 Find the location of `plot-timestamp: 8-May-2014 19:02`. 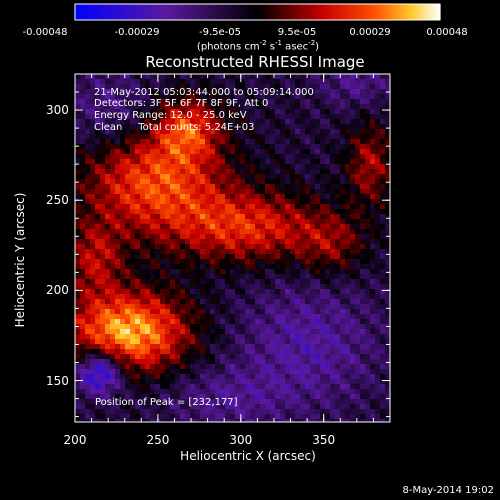

plot-timestamp: 8-May-2014 19:02 is located at coordinates (448, 490).